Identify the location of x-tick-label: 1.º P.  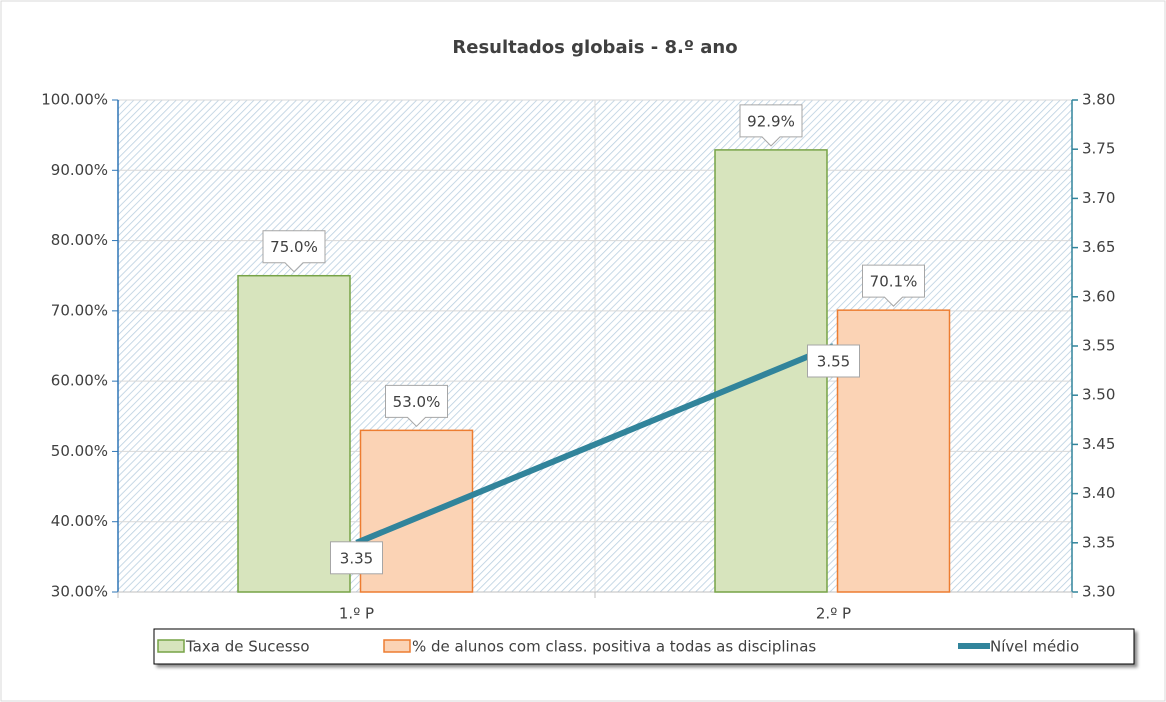
(356, 614).